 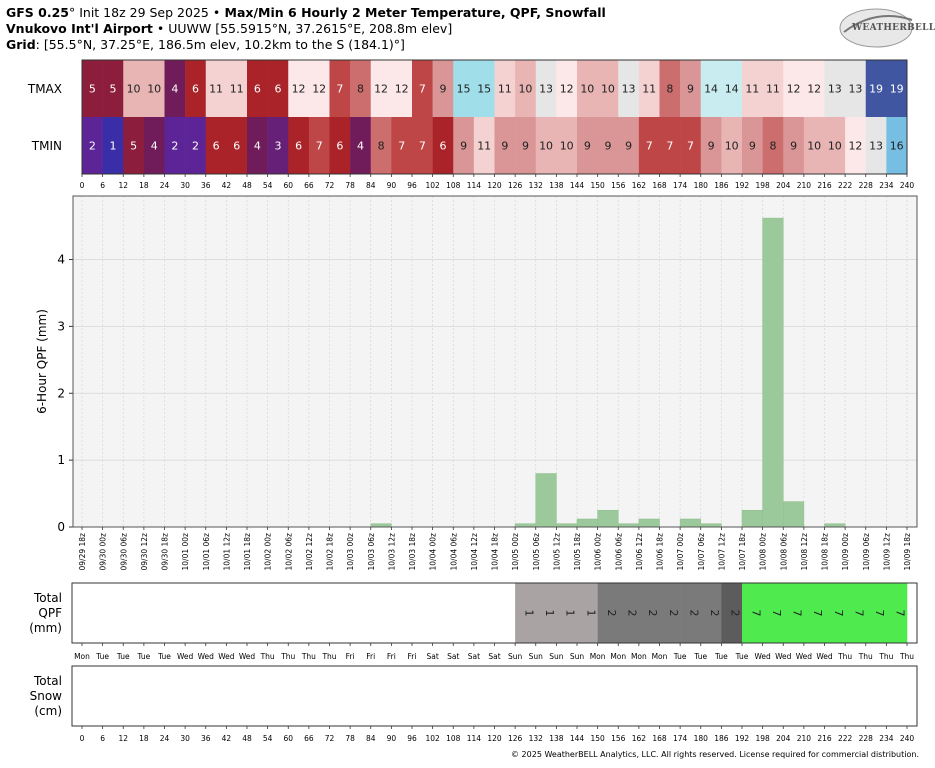 What do you see at coordinates (144, 552) in the screenshot?
I see `x-tick-label: 09/30 12z` at bounding box center [144, 552].